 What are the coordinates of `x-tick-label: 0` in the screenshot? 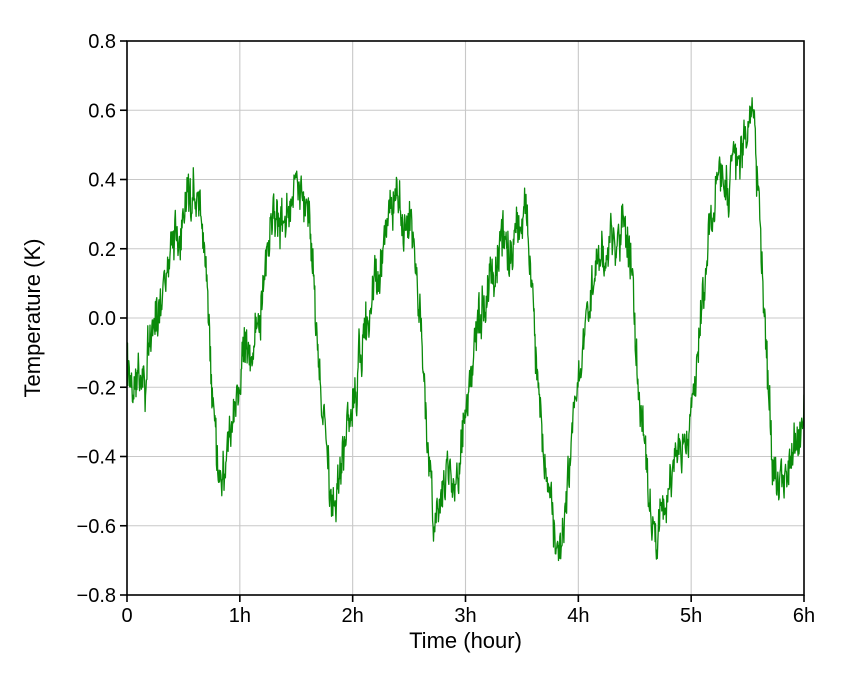 It's located at (126, 616).